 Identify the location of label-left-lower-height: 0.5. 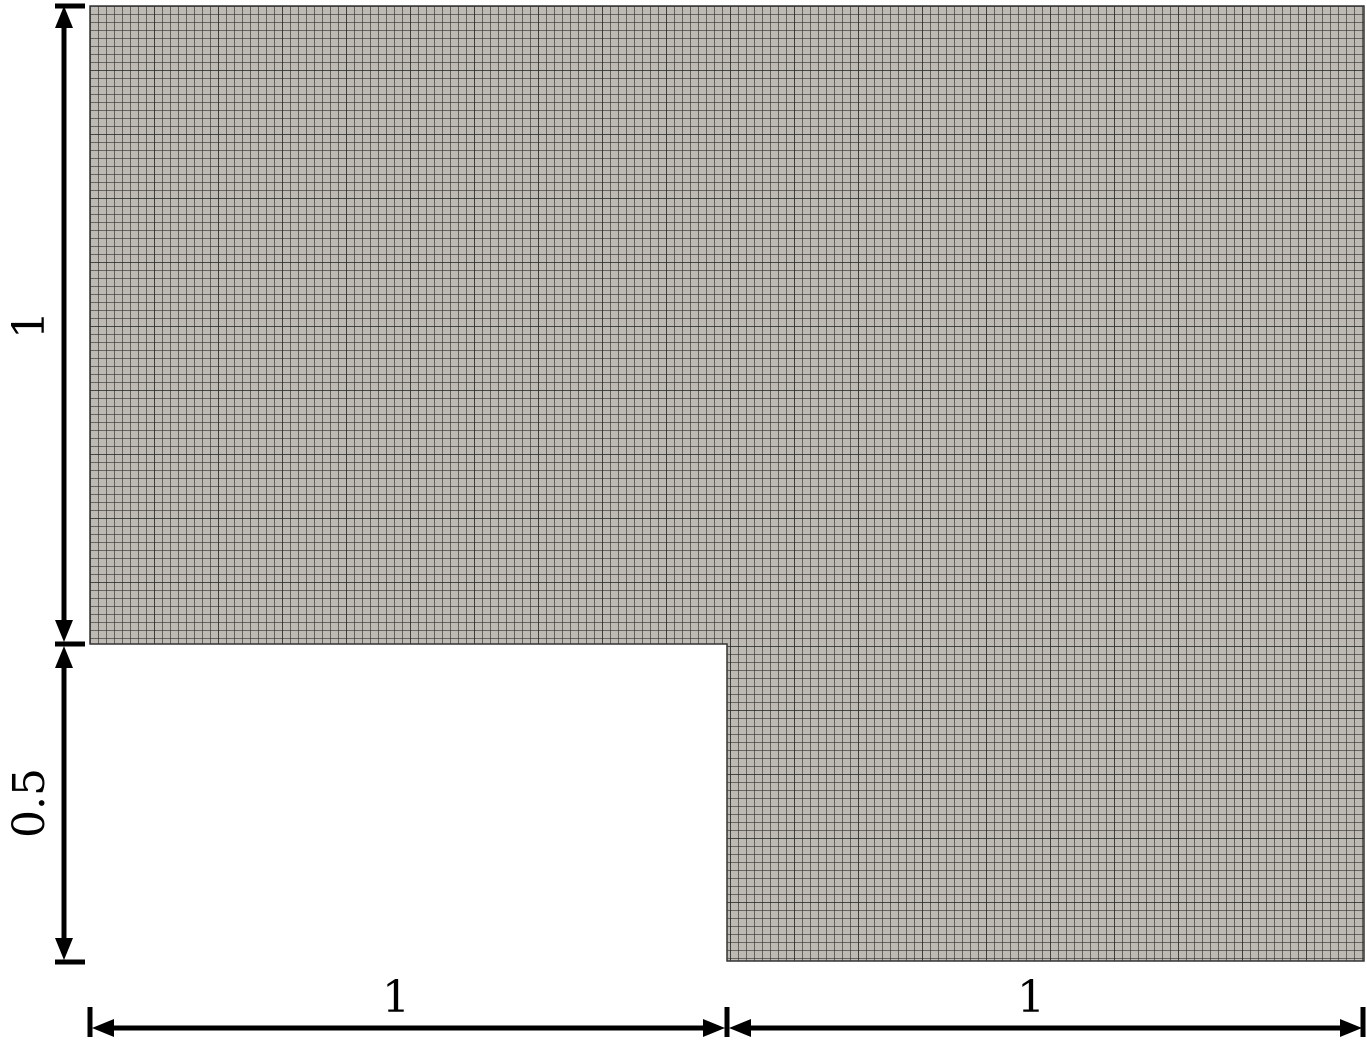
(29, 803).